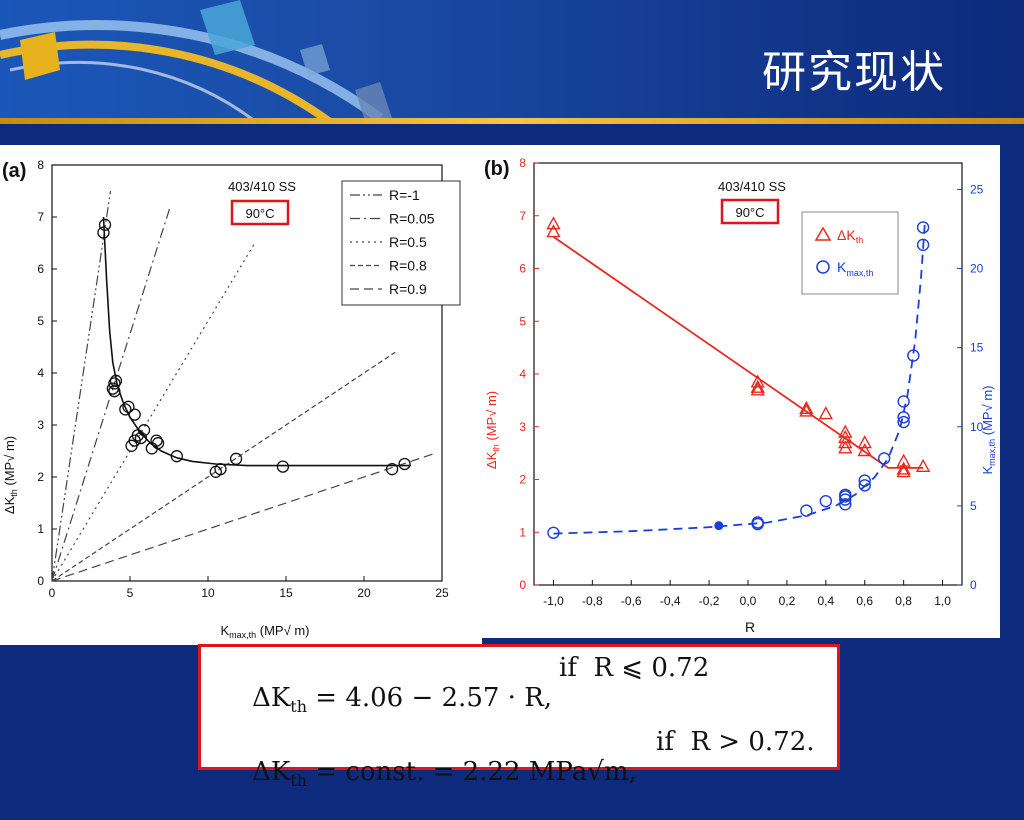  What do you see at coordinates (40, 321) in the screenshot?
I see `y-tick-label: 5` at bounding box center [40, 321].